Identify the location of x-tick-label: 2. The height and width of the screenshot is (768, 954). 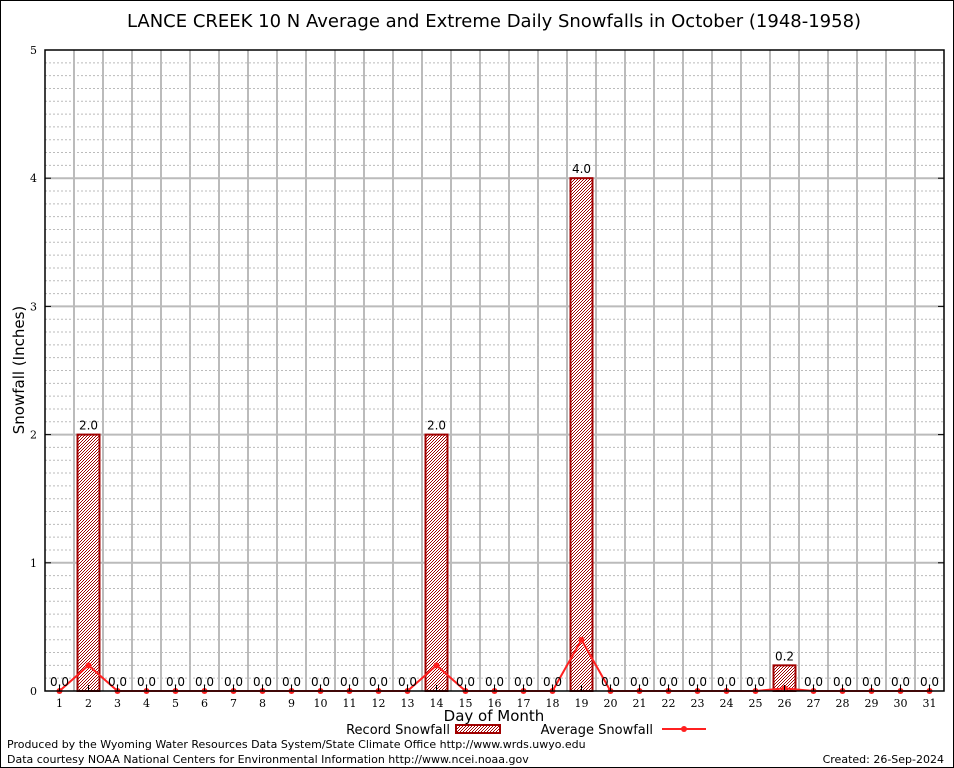
(88, 703).